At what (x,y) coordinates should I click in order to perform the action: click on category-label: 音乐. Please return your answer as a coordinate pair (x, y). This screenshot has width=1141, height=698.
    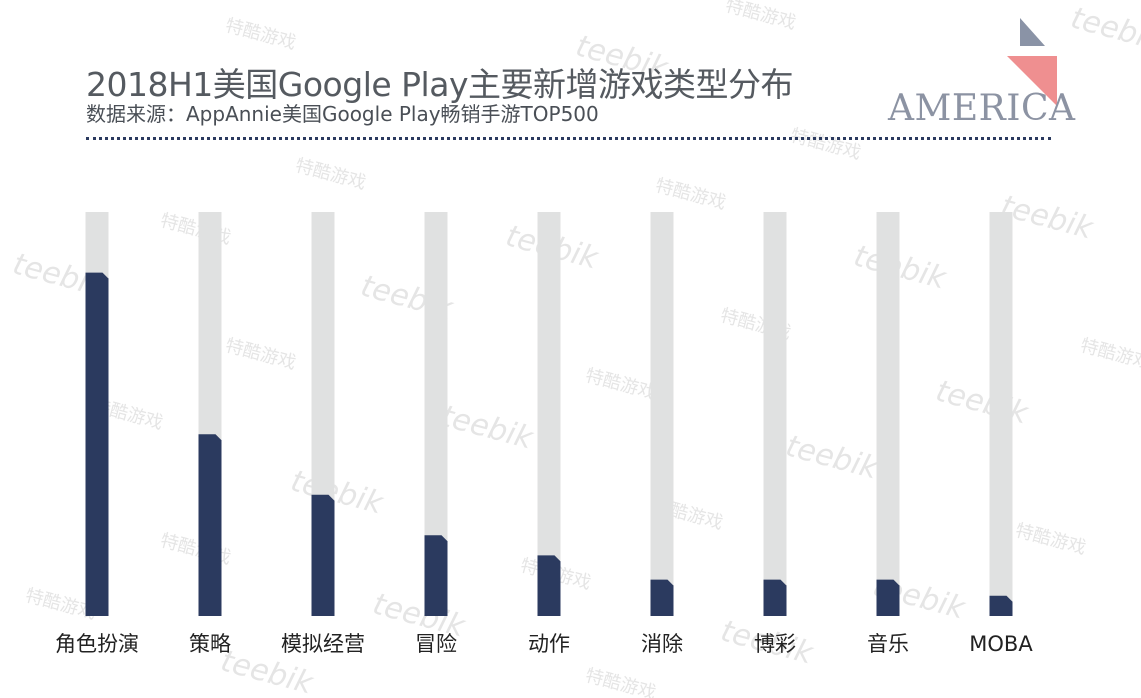
    Looking at the image, I should click on (888, 644).